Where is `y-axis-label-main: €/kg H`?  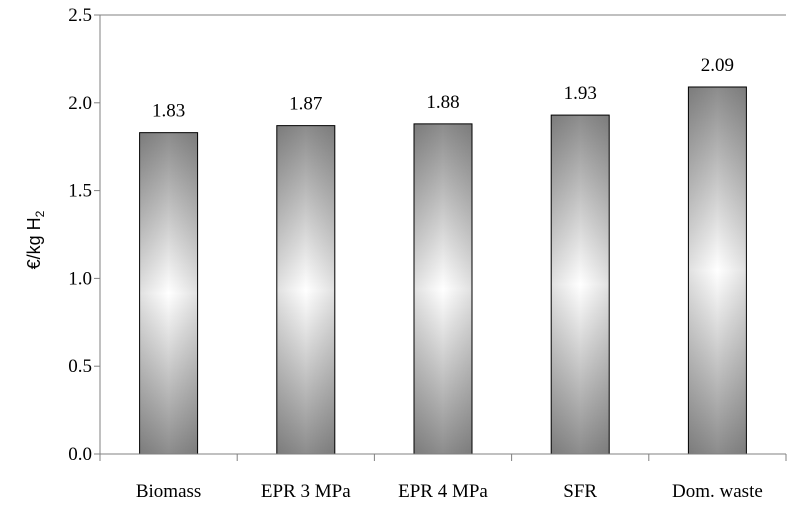 y-axis-label-main: €/kg H is located at coordinates (34, 243).